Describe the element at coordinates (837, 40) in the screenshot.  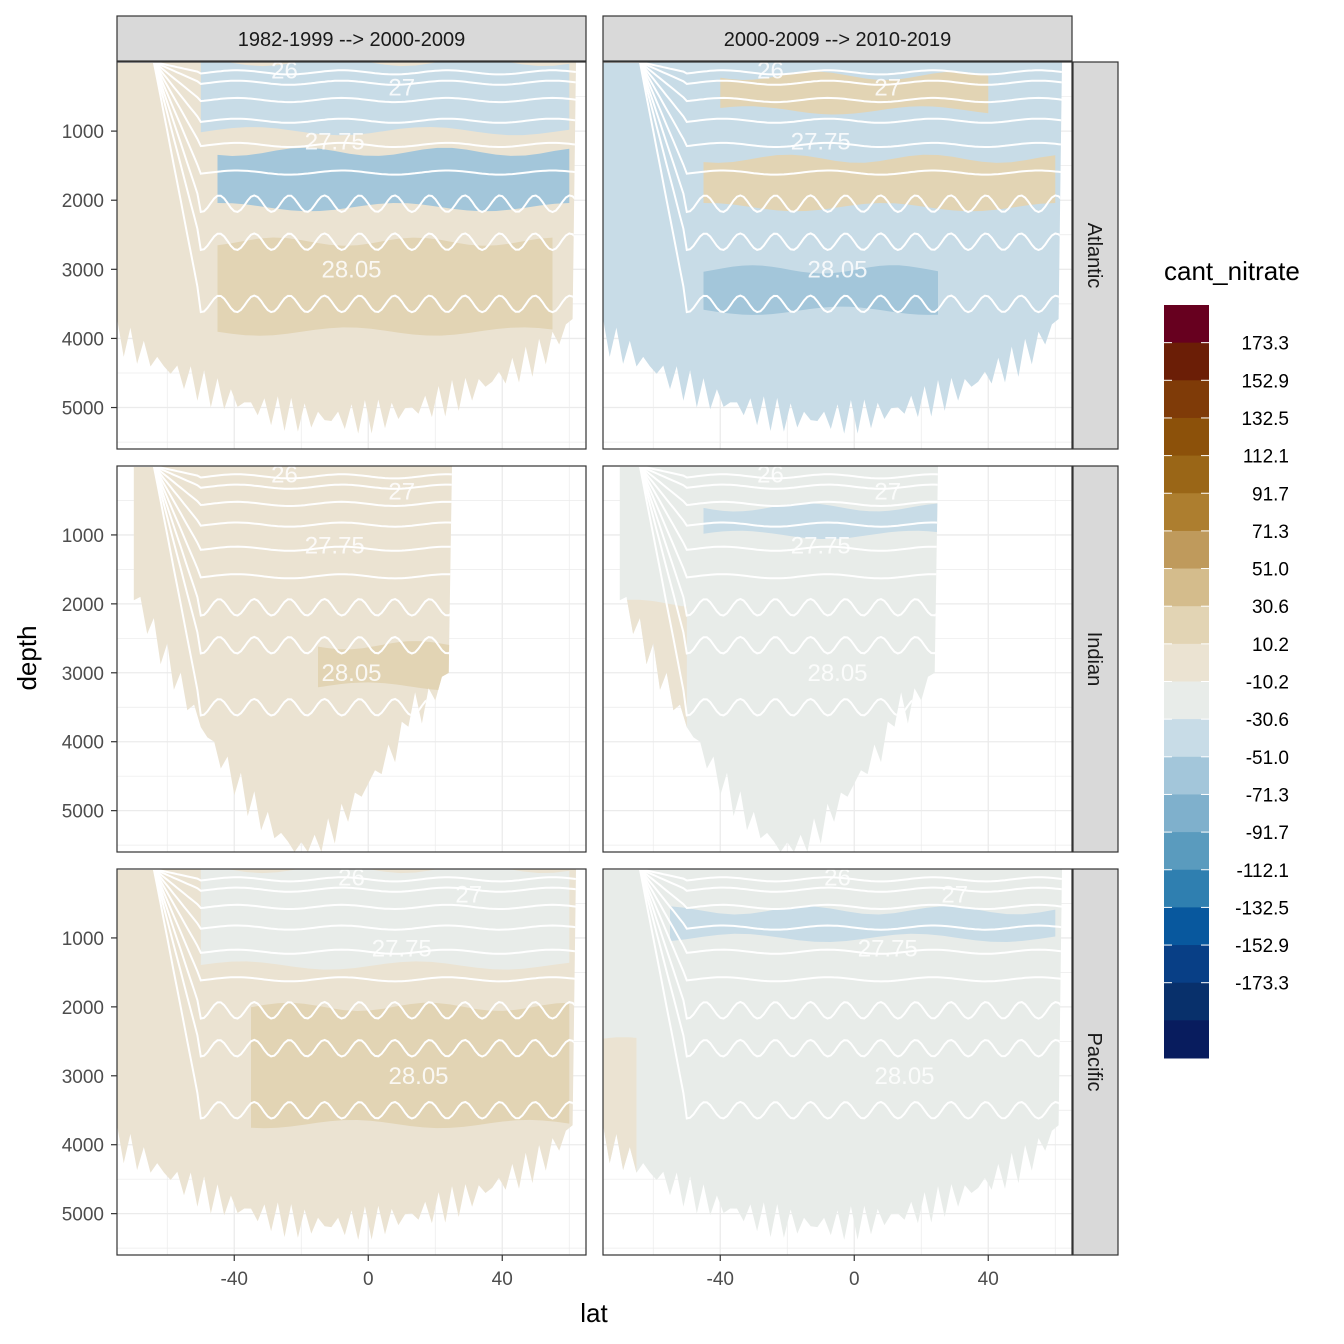
I see `column-strip-label: 2000-2009 --> 2010-2019` at that location.